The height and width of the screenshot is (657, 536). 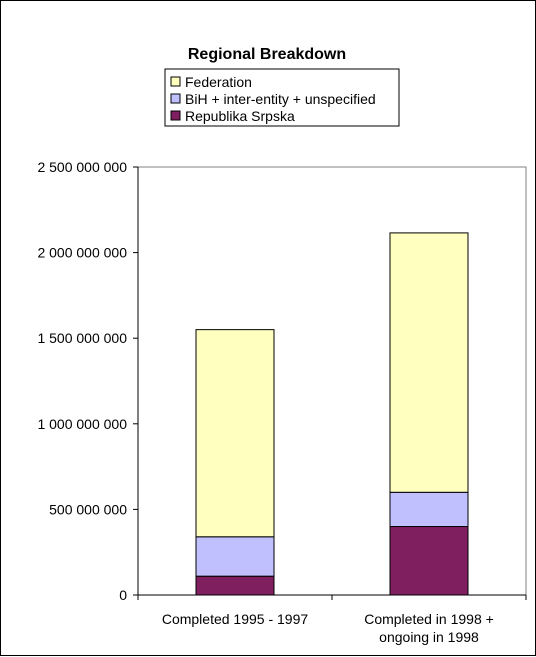 I want to click on y-tick-label: 2 500 000 000, so click(x=82, y=167).